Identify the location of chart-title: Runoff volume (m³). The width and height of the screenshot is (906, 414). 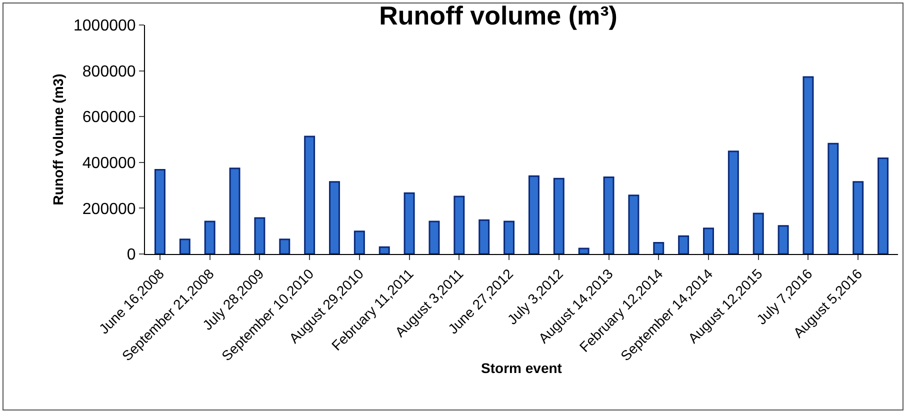
(498, 15).